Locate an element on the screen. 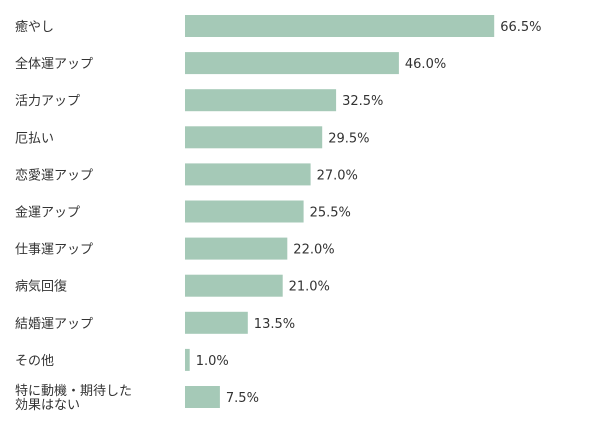 This screenshot has width=600, height=430. category-label-line: 特に動機・期待した is located at coordinates (73, 391).